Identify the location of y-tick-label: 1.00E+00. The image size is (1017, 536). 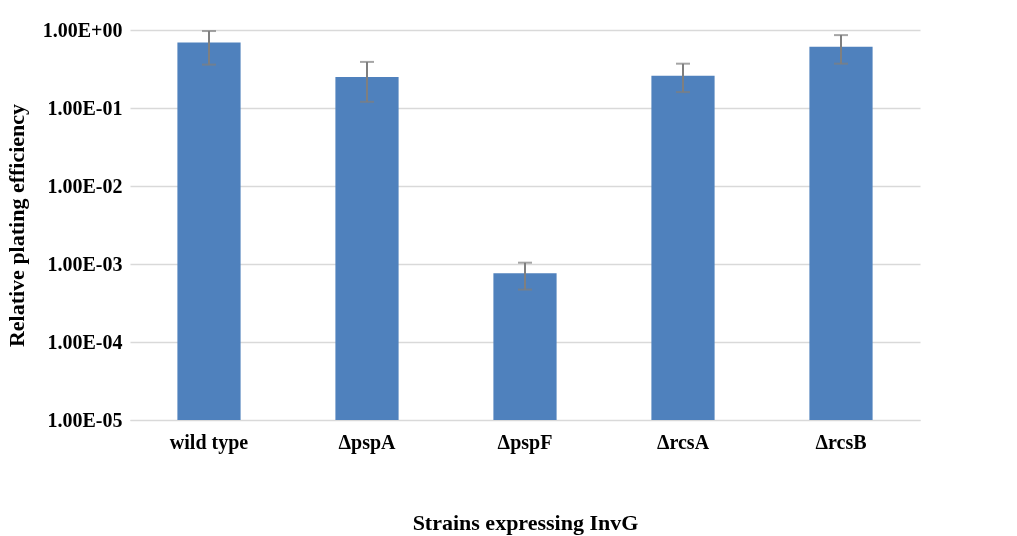
(82, 29).